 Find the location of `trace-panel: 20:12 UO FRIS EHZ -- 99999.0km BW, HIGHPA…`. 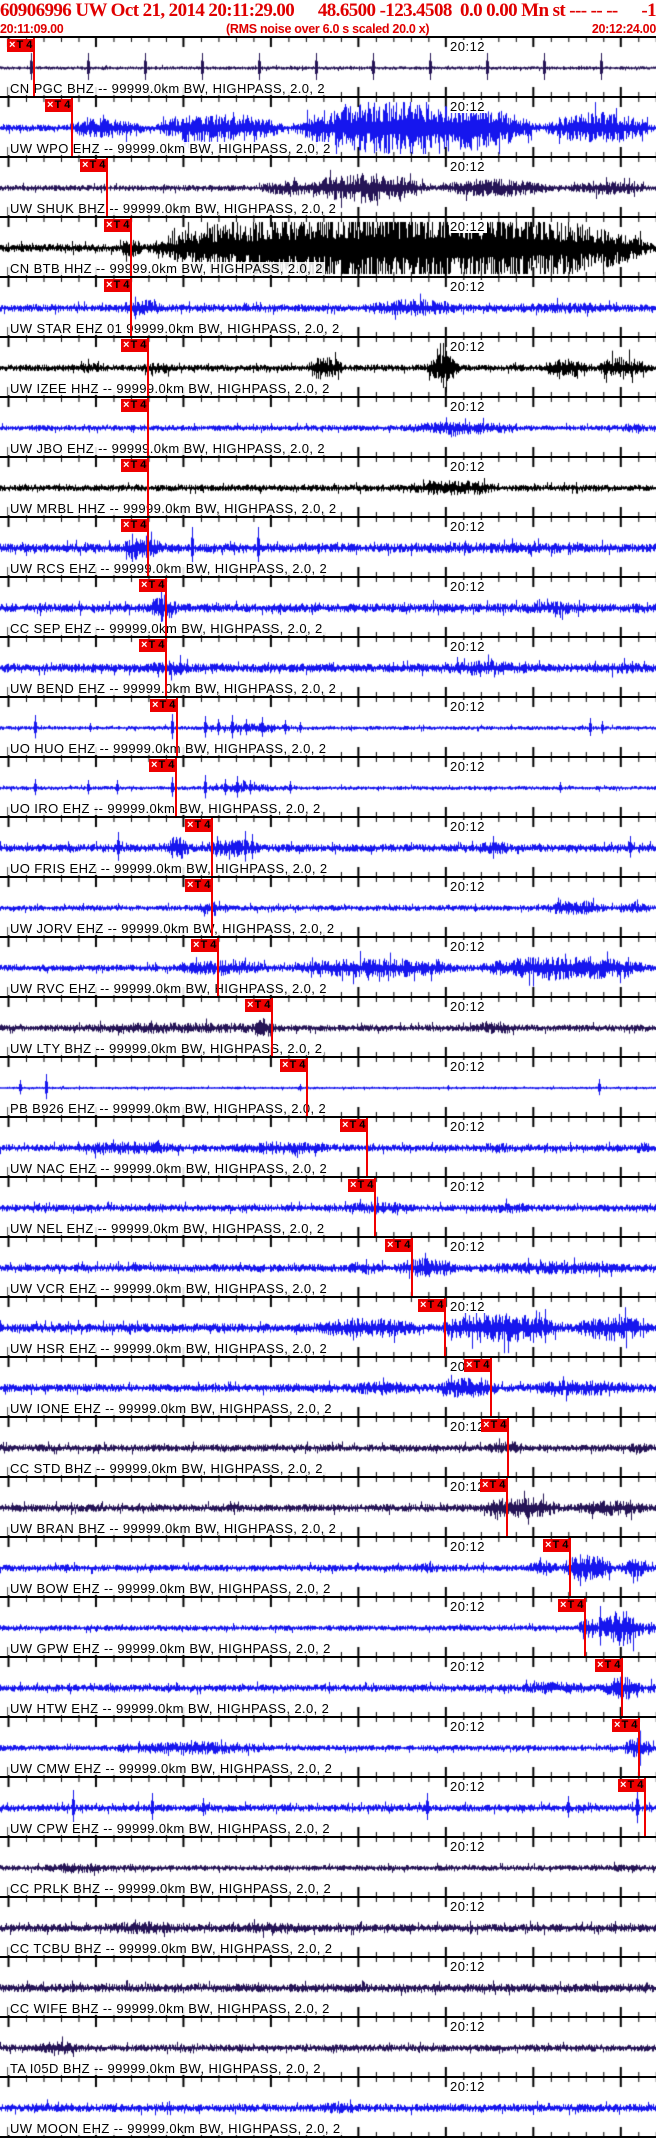

trace-panel: 20:12 UO FRIS EHZ -- 99999.0km BW, HIGHPA… is located at coordinates (328, 846).